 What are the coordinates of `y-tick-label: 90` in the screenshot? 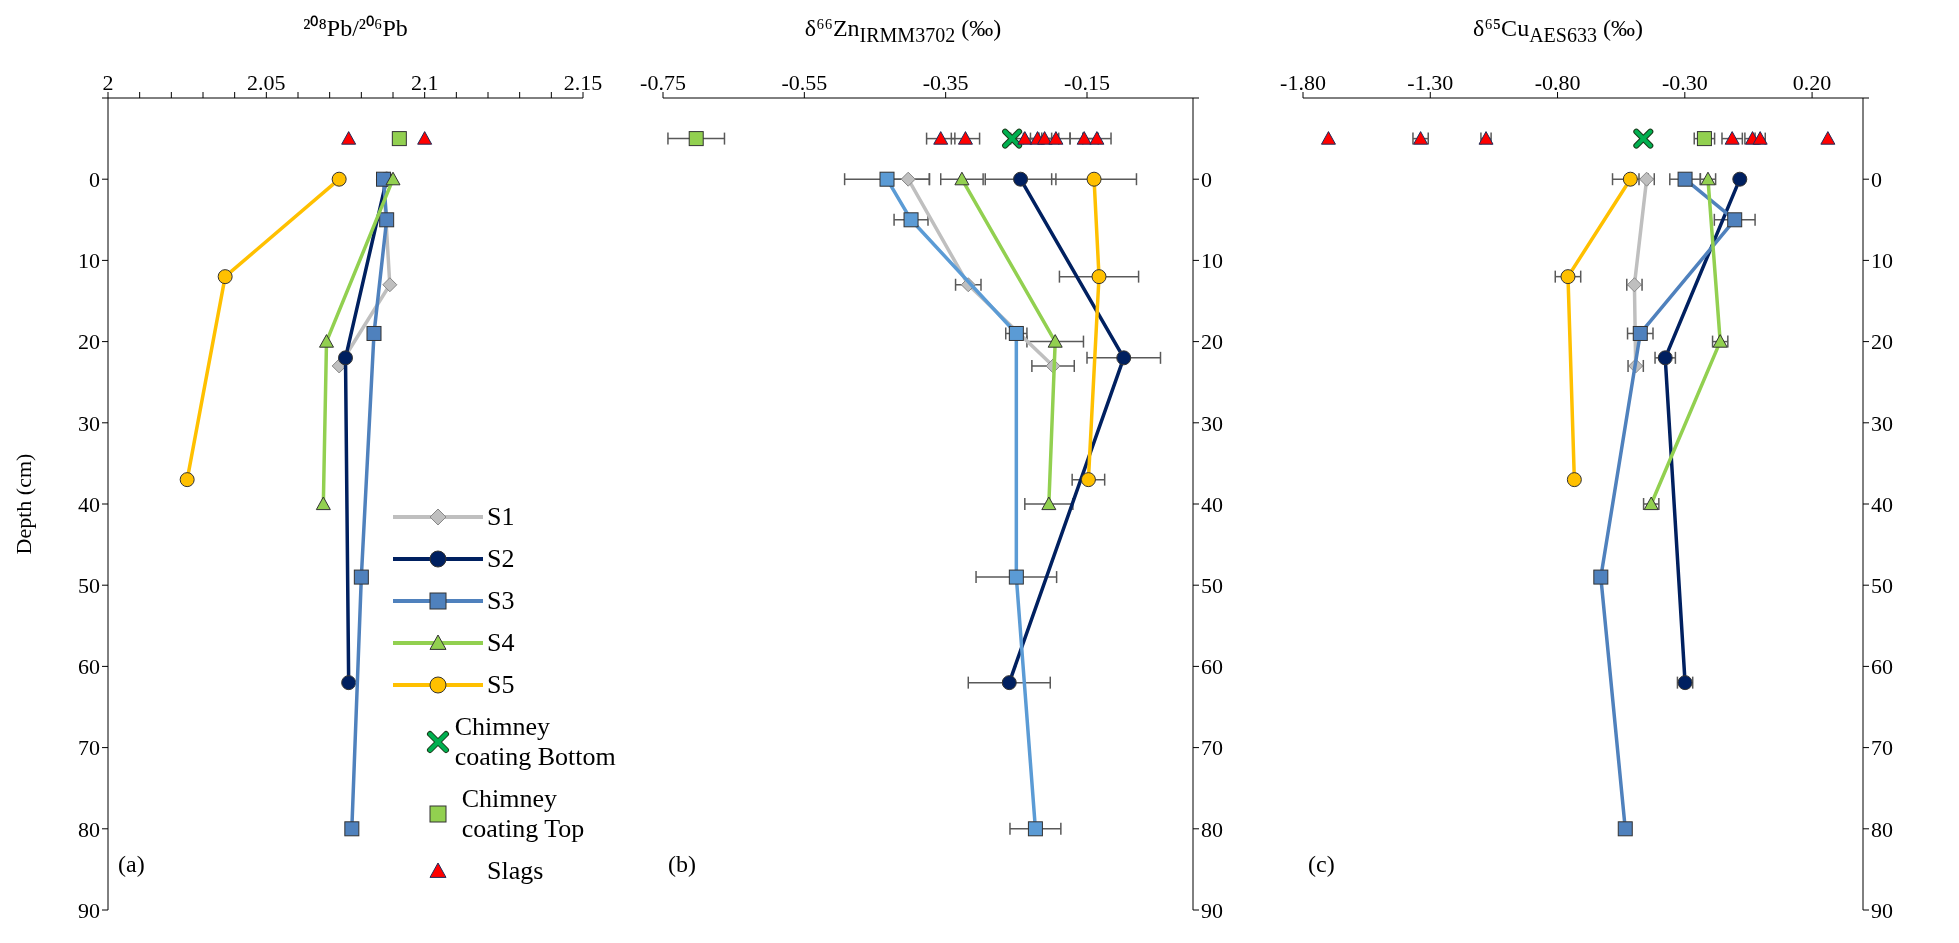 It's located at (89, 910).